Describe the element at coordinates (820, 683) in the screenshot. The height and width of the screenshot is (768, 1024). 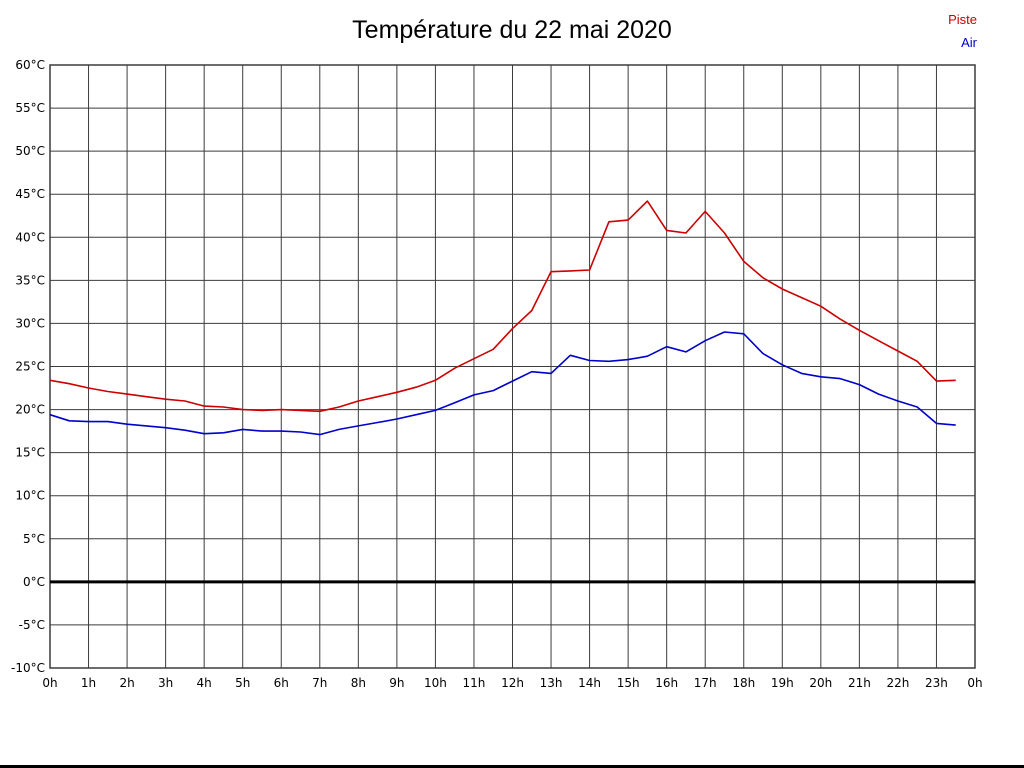
I see `x-axis-tick-label: 20h` at that location.